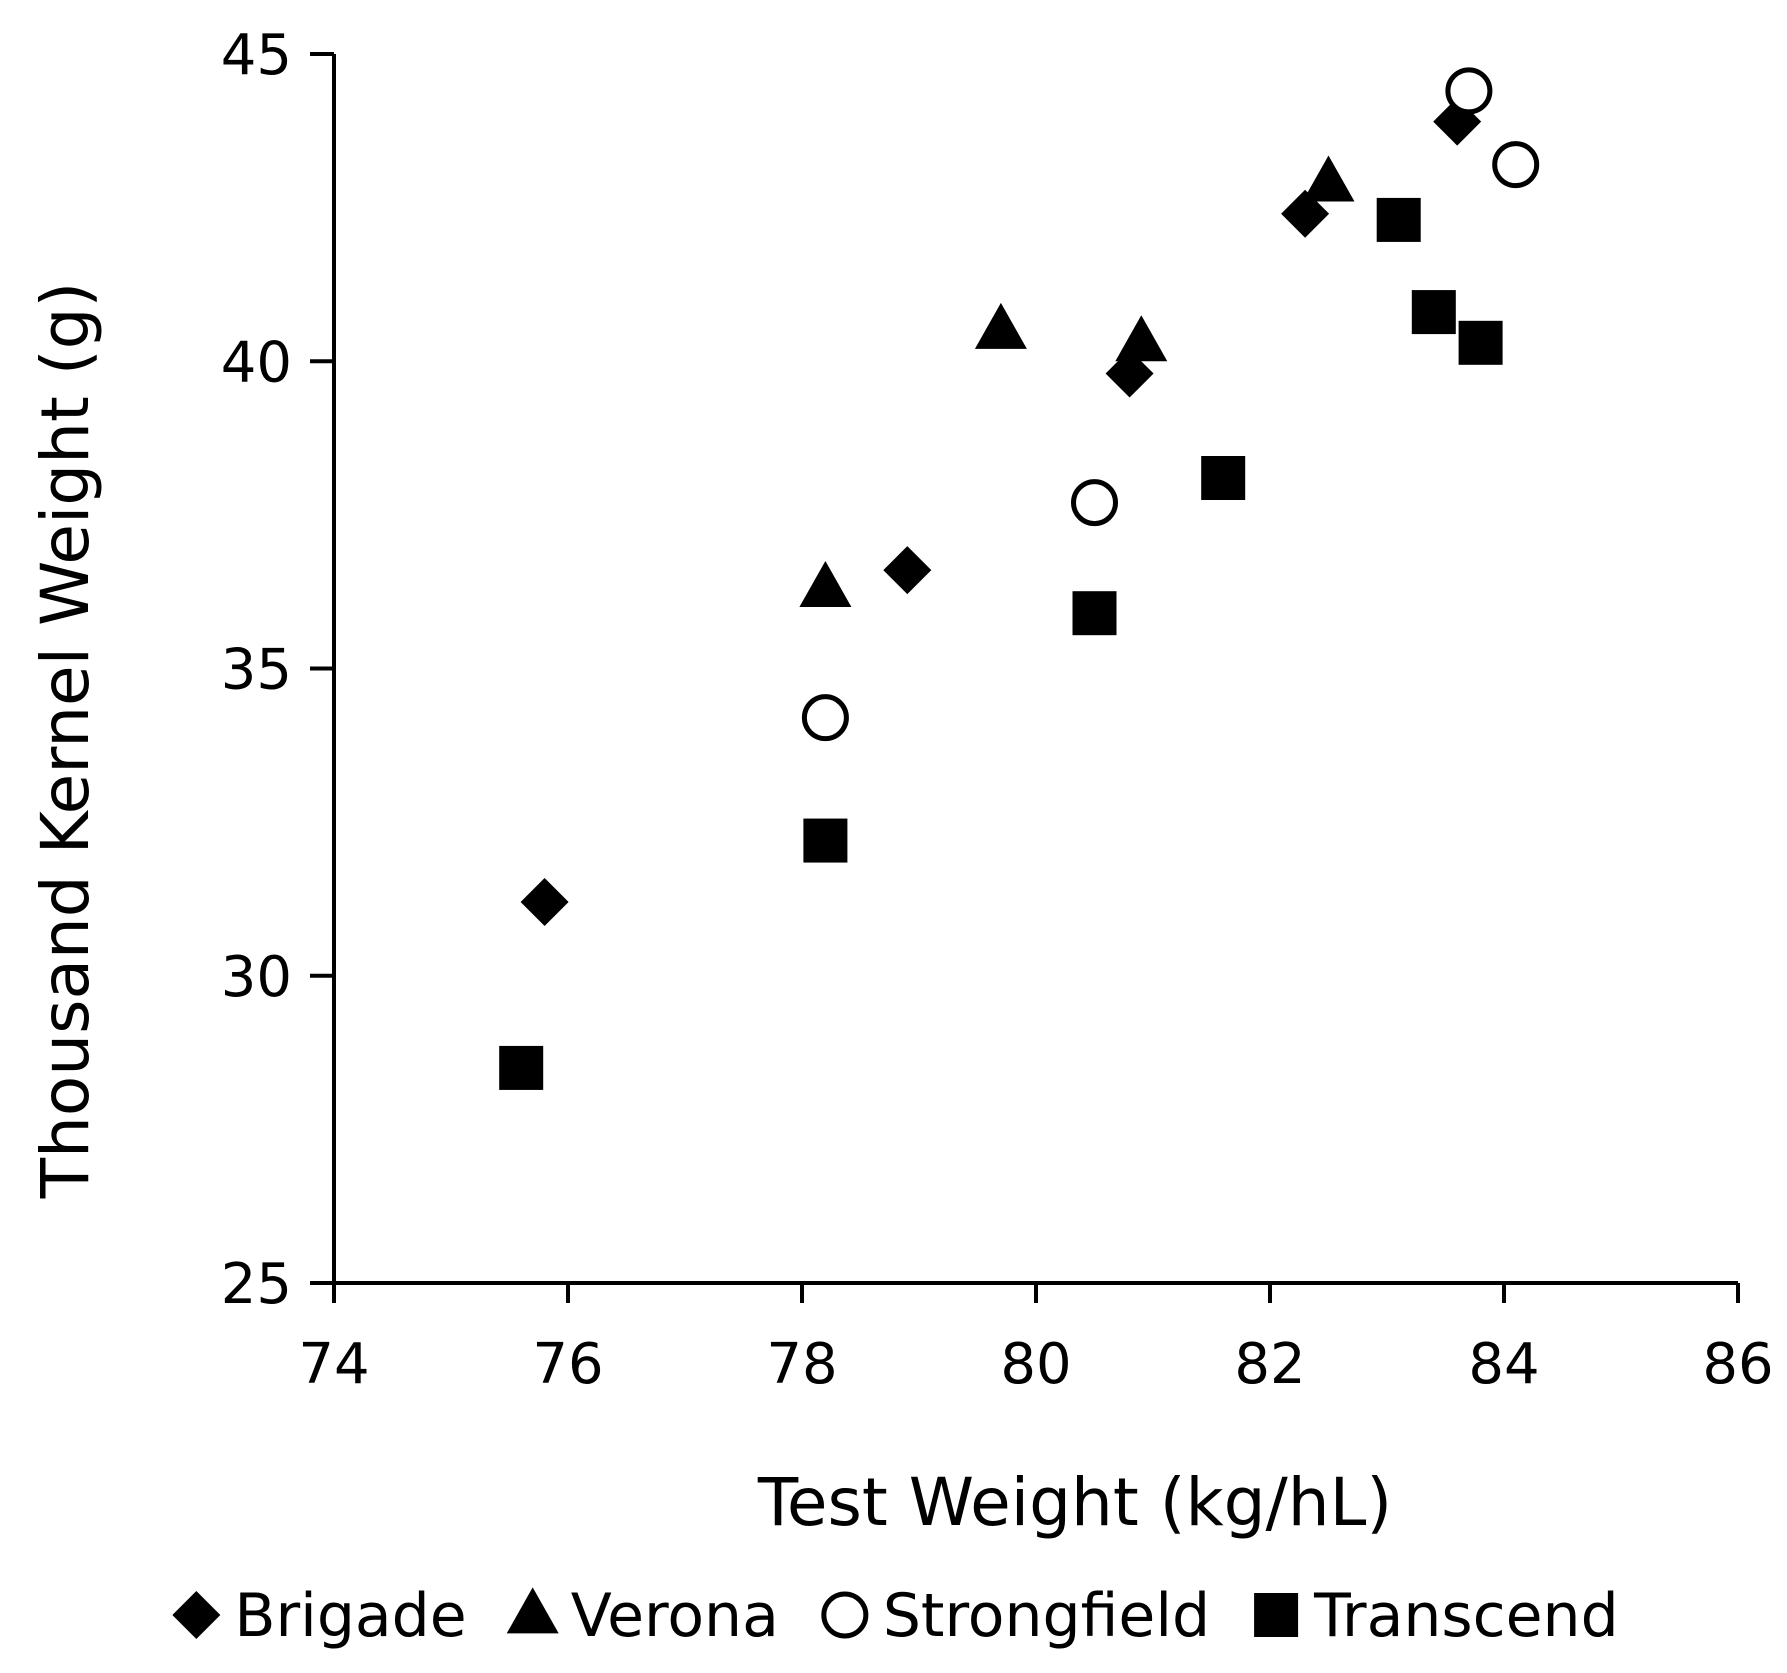  I want to click on legend-item-brigade: Brigade, so click(319, 1616).